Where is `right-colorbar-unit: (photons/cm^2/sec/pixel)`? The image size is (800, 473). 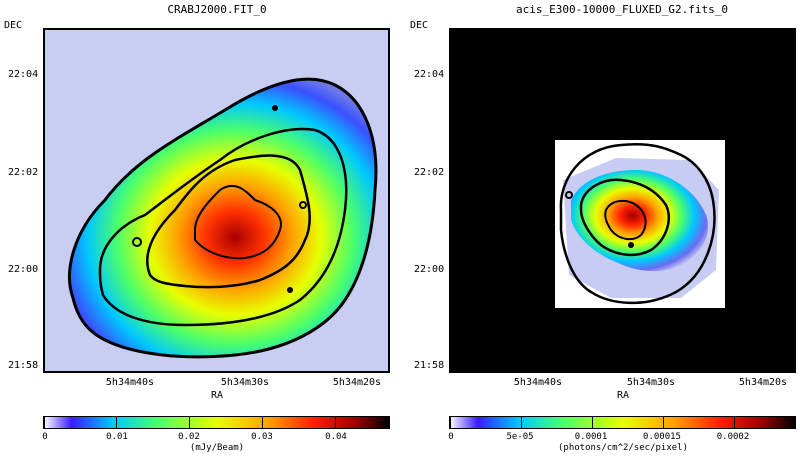 right-colorbar-unit: (photons/cm^2/sec/pixel) is located at coordinates (623, 448).